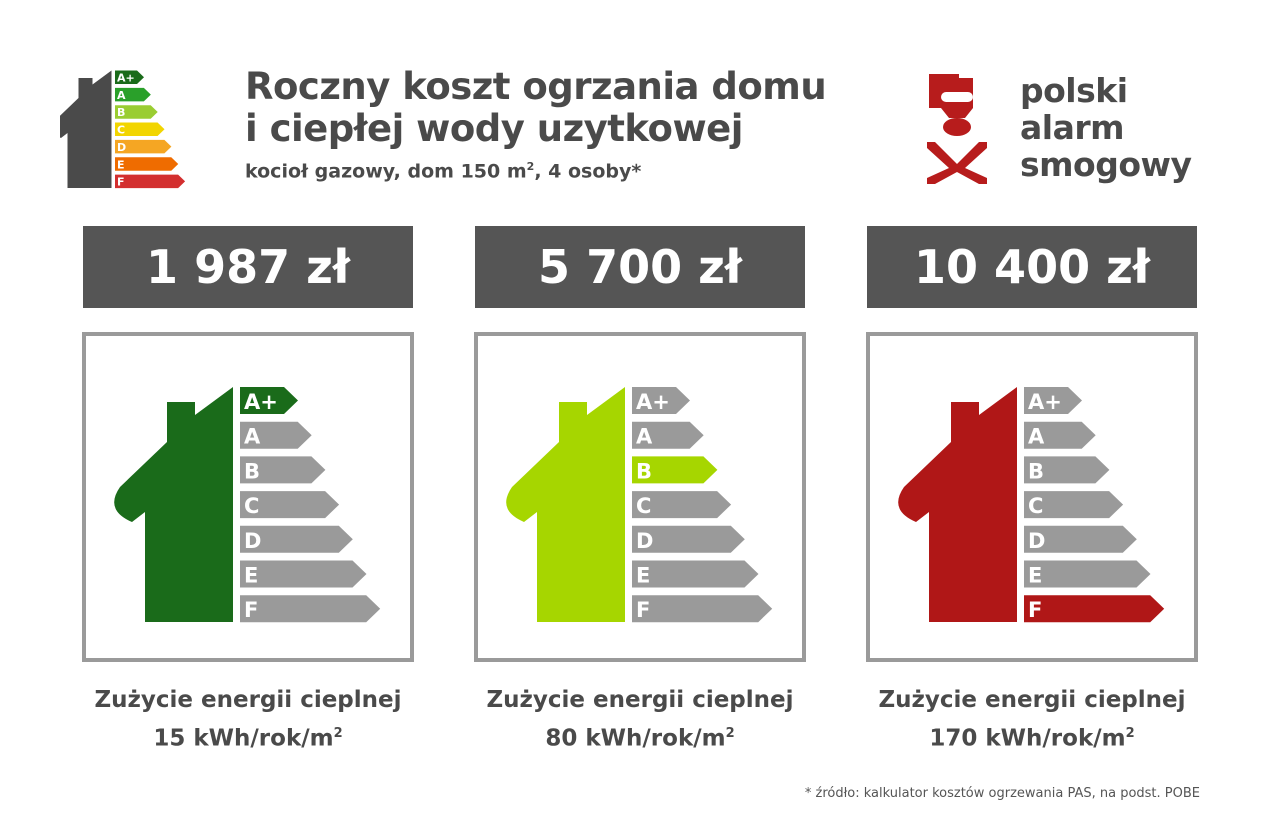  What do you see at coordinates (530, 166) in the screenshot?
I see `subtitle-sup: 2` at bounding box center [530, 166].